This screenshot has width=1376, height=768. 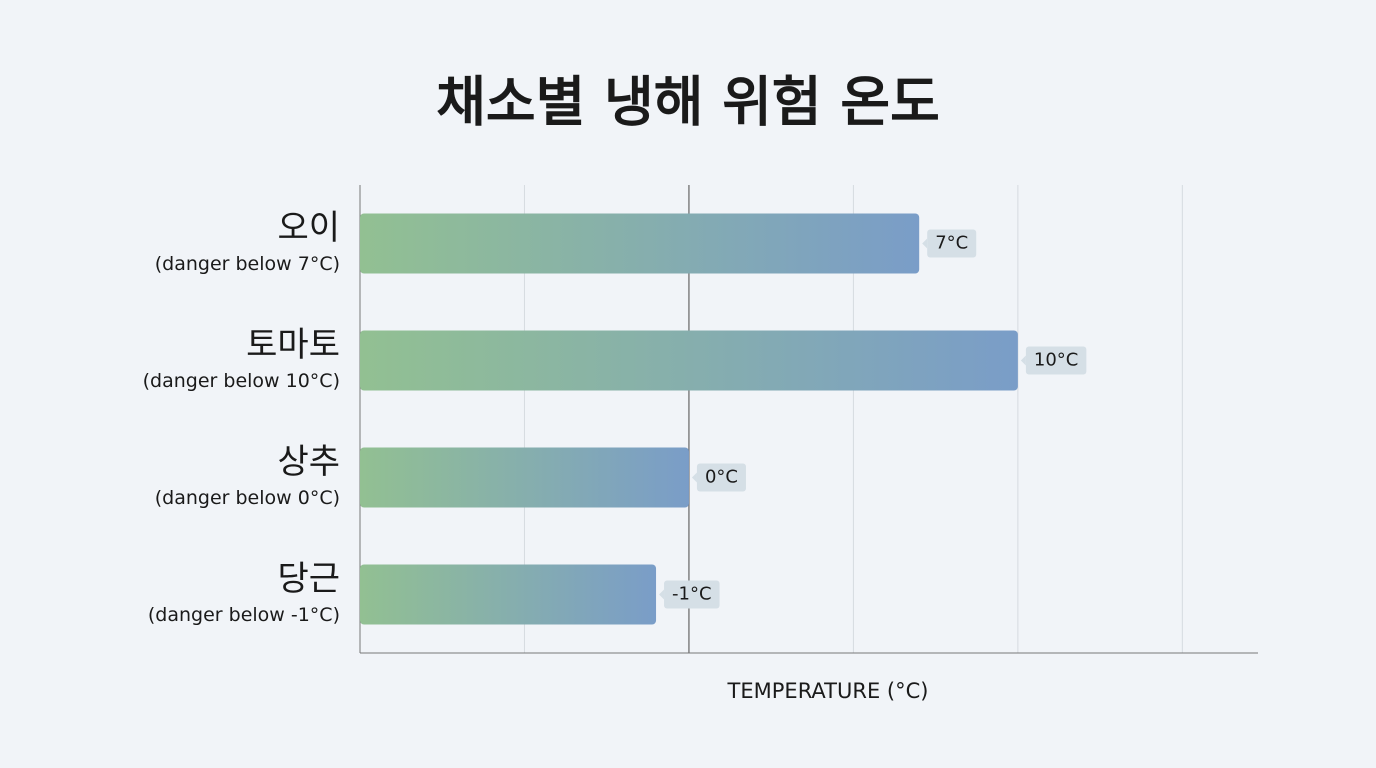 What do you see at coordinates (308, 228) in the screenshot?
I see `category-label: 오이` at bounding box center [308, 228].